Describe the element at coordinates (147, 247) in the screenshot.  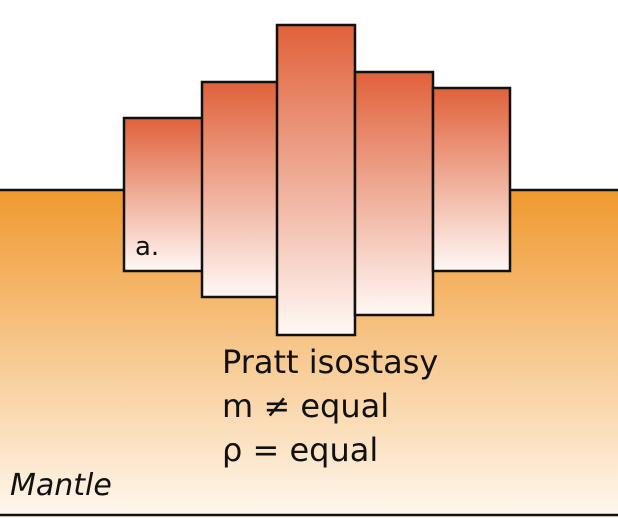
I see `panel-label: a.` at that location.